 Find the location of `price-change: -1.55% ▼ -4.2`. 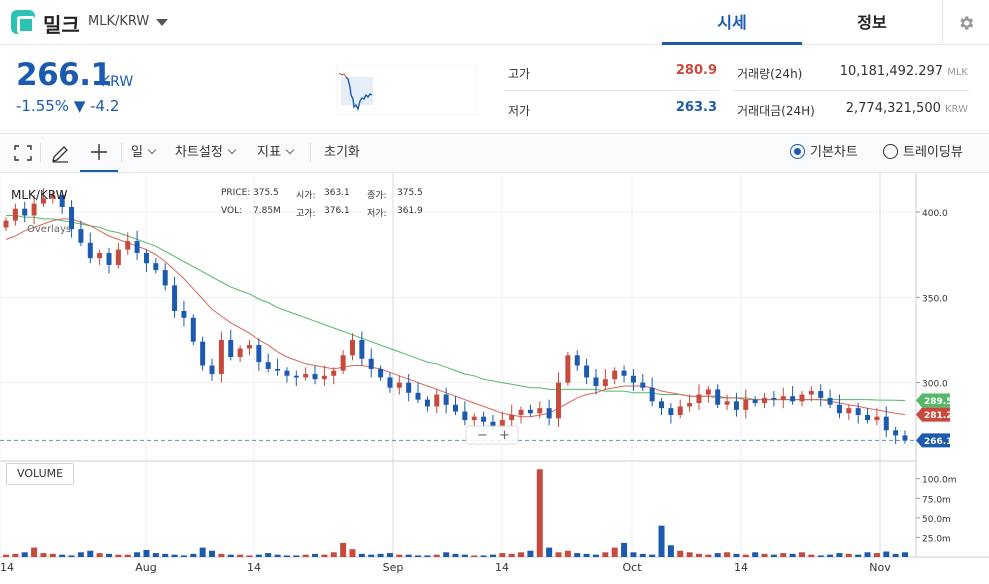

price-change: -1.55% ▼ -4.2 is located at coordinates (68, 106).